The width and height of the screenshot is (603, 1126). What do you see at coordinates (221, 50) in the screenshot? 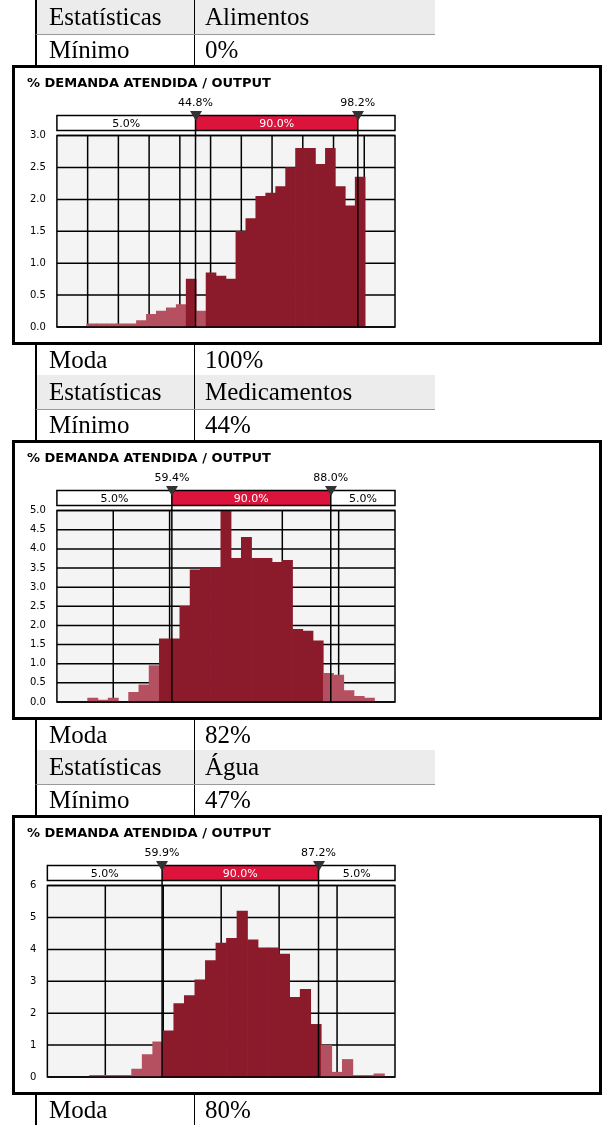
I see `text: 0%` at bounding box center [221, 50].